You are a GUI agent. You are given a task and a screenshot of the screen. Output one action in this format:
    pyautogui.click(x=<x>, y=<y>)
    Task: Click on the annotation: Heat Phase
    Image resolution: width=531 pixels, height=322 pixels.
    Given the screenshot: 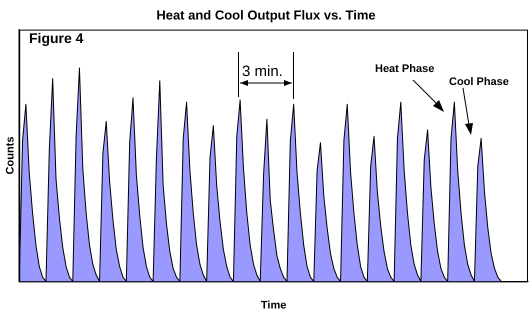 What is the action you would take?
    pyautogui.click(x=404, y=69)
    